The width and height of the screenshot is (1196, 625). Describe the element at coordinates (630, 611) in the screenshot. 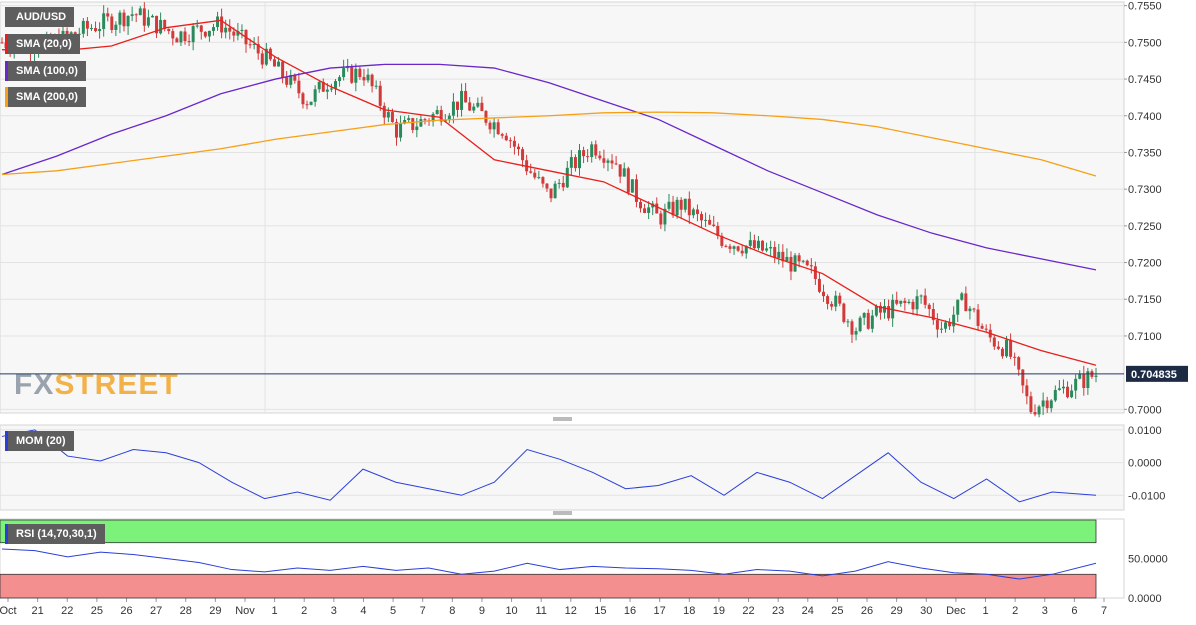

I see `x-tick-label: 16` at that location.